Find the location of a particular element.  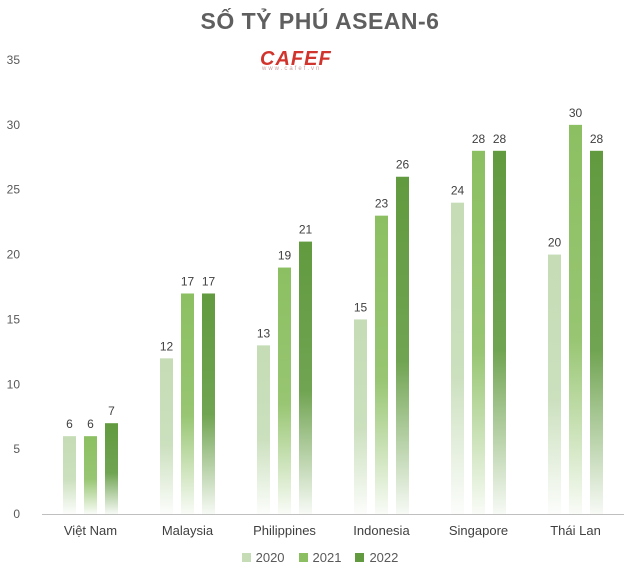

y-axis: 0 5 10 15 20 25 30 35 is located at coordinates (14, 287).